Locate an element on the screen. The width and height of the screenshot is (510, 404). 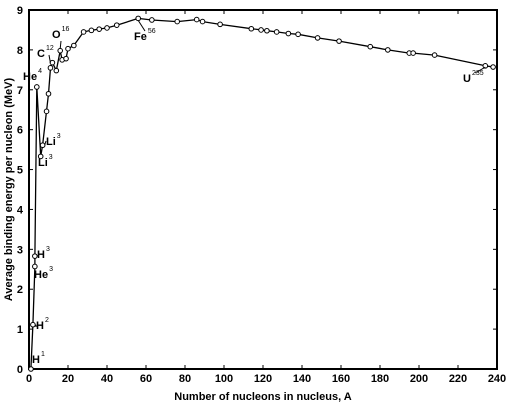
x-axis-title: Number of nucleons in nucleus, A is located at coordinates (263, 397).